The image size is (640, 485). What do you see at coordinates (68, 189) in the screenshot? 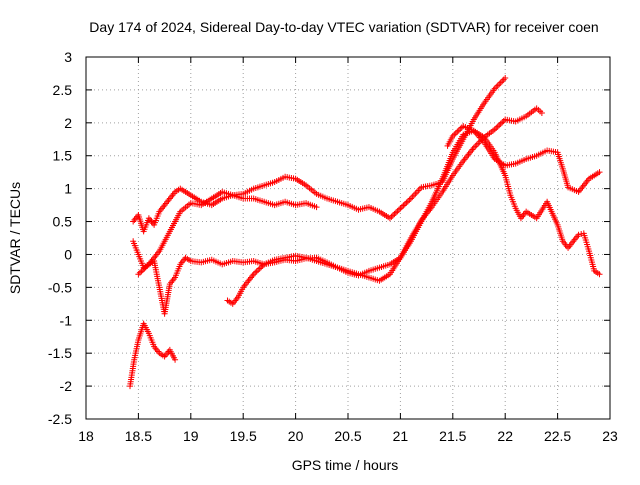
I see `y-tick-label: 1` at bounding box center [68, 189].